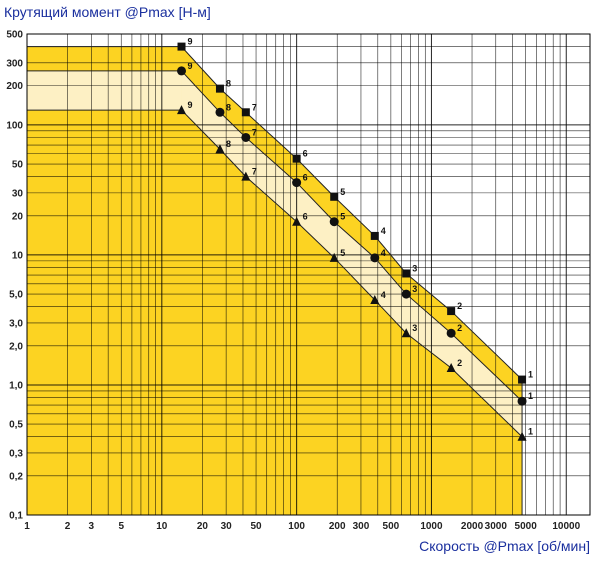 The height and width of the screenshot is (571, 600). I want to click on y-tick-label: 5,0, so click(16, 295).